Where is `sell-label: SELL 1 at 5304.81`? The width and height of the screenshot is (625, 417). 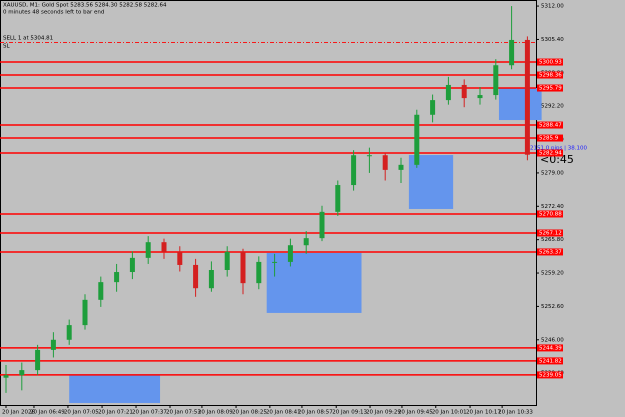 sell-label: SELL 1 at 5304.81 is located at coordinates (28, 39).